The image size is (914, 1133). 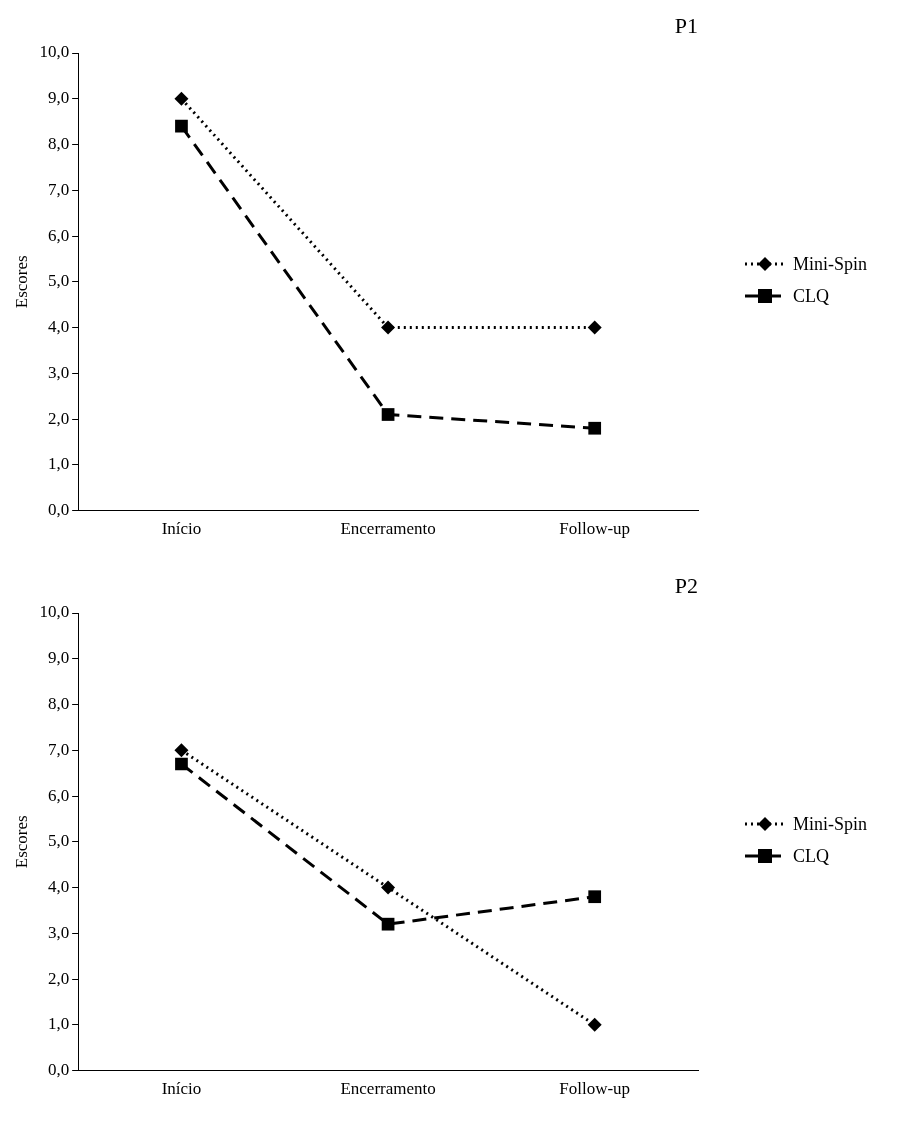 I want to click on chart-title: P2, so click(x=686, y=585).